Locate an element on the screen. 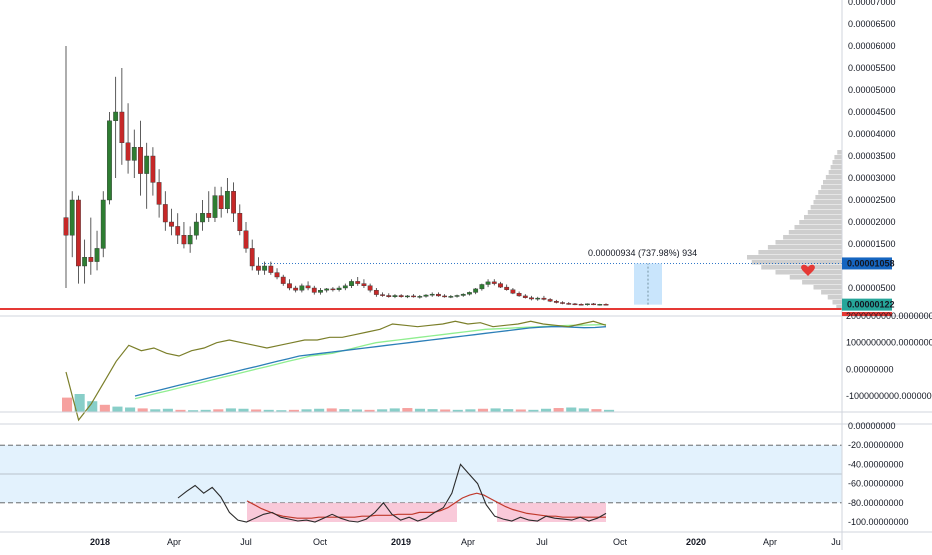  heart-icon is located at coordinates (808, 270).